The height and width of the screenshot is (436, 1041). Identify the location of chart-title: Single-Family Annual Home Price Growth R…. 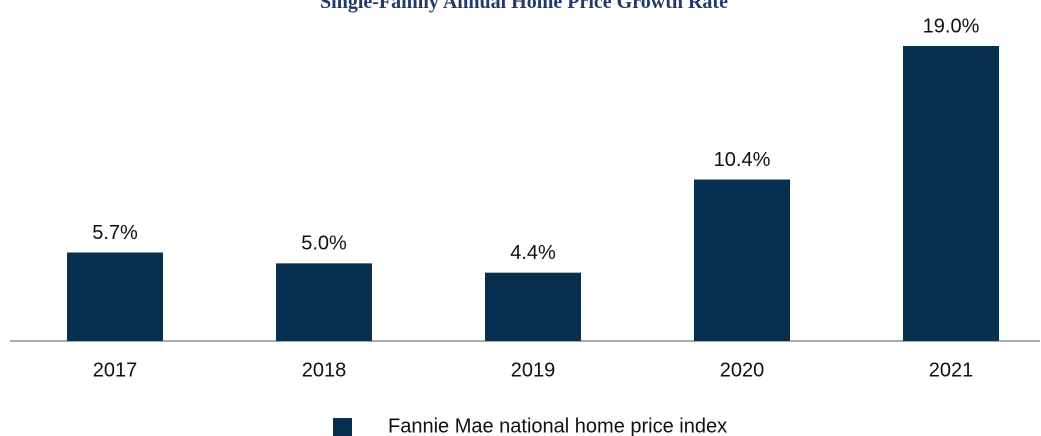
(524, 6).